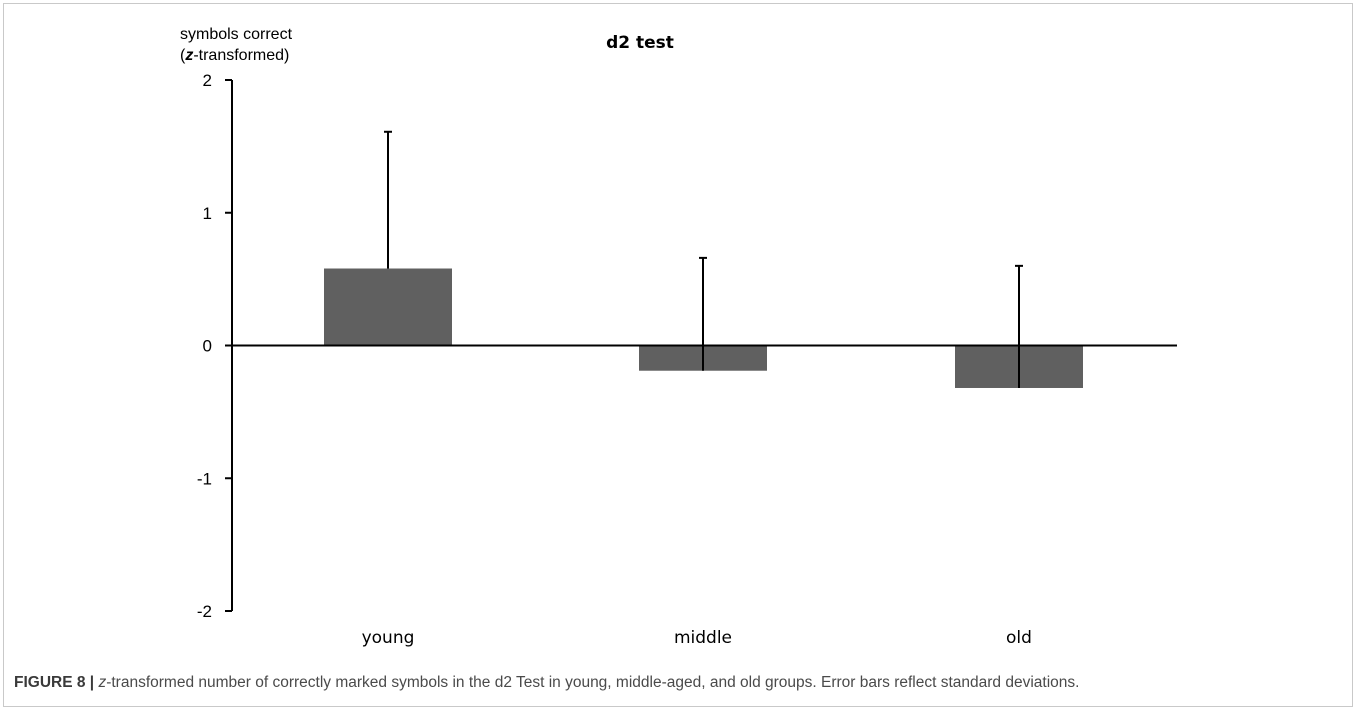  What do you see at coordinates (236, 34) in the screenshot?
I see `y-axis-label-line1: symbols correct` at bounding box center [236, 34].